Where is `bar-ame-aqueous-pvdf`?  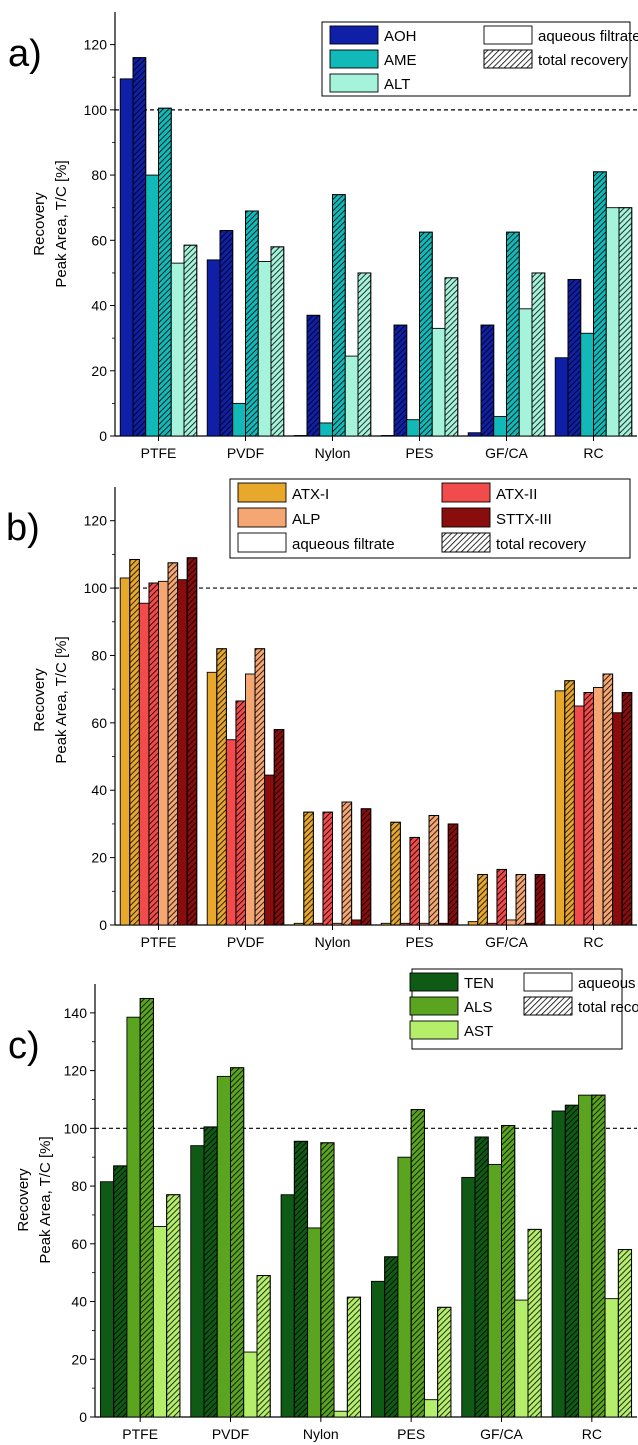
bar-ame-aqueous-pvdf is located at coordinates (239, 419).